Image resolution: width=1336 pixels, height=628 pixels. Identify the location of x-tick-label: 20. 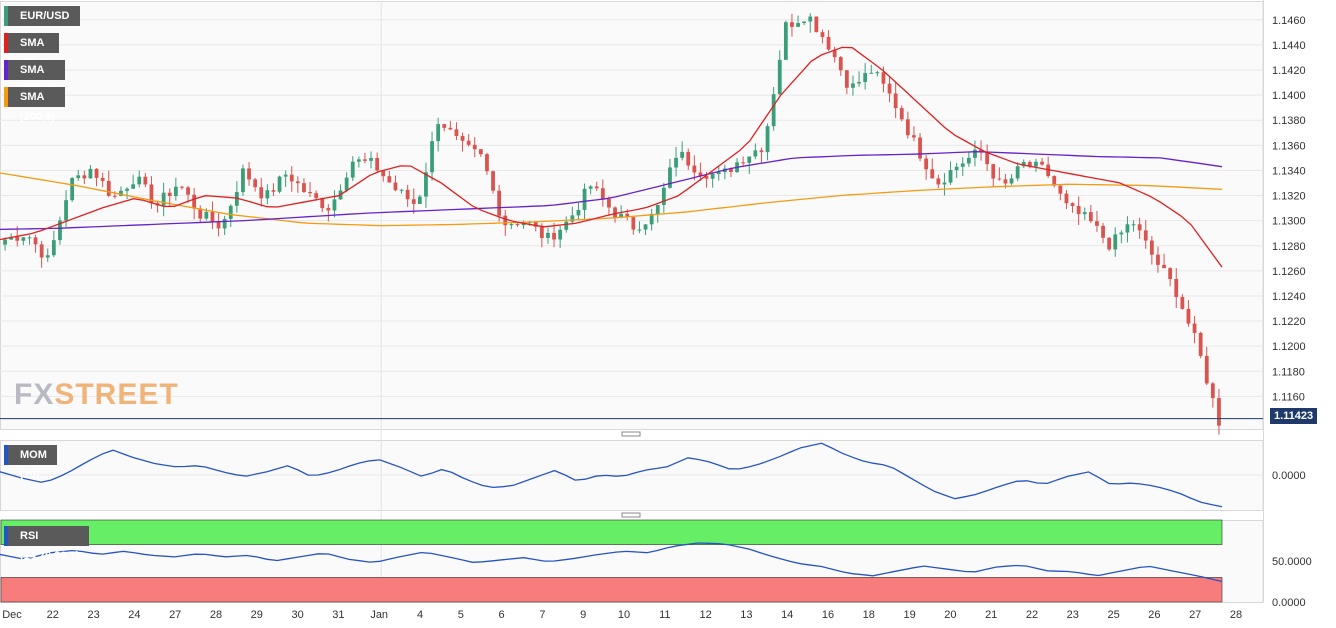
(950, 615).